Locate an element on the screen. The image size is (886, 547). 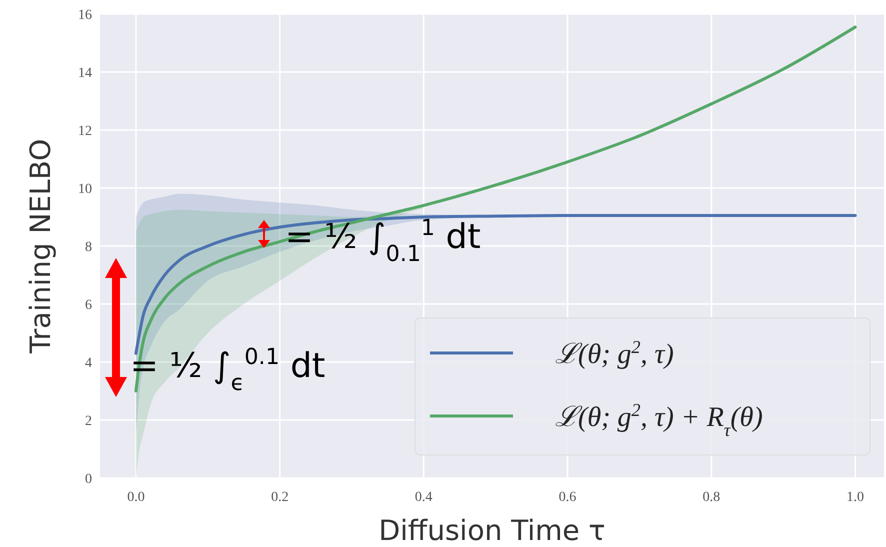
y-axis-title: Training NELBO is located at coordinates (40, 246).